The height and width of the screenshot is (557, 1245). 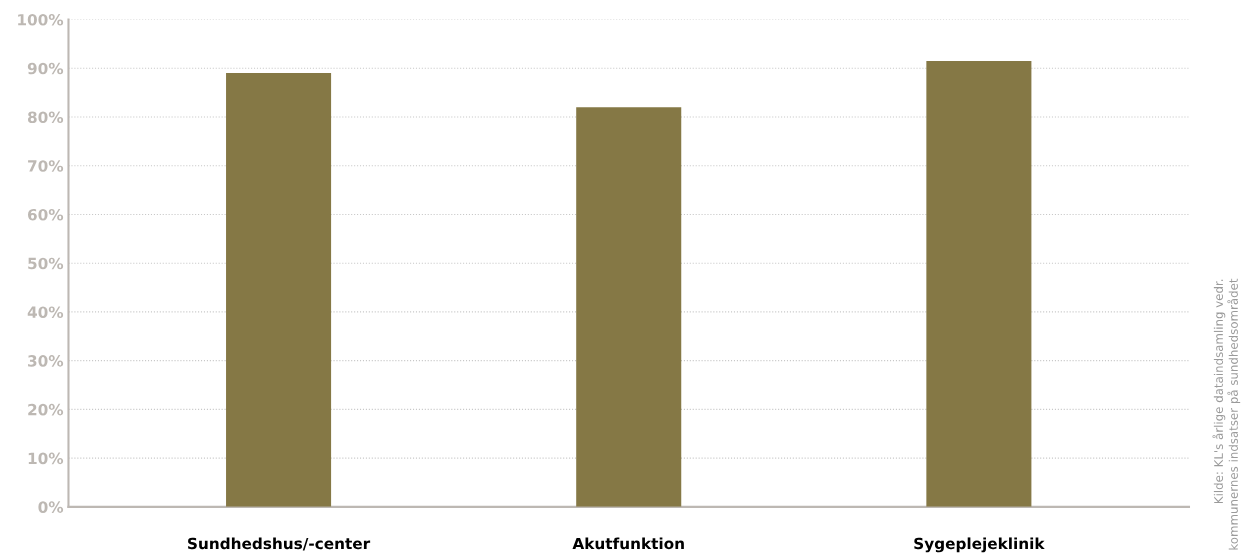 I want to click on y-tick-label: 80%, so click(x=45, y=117).